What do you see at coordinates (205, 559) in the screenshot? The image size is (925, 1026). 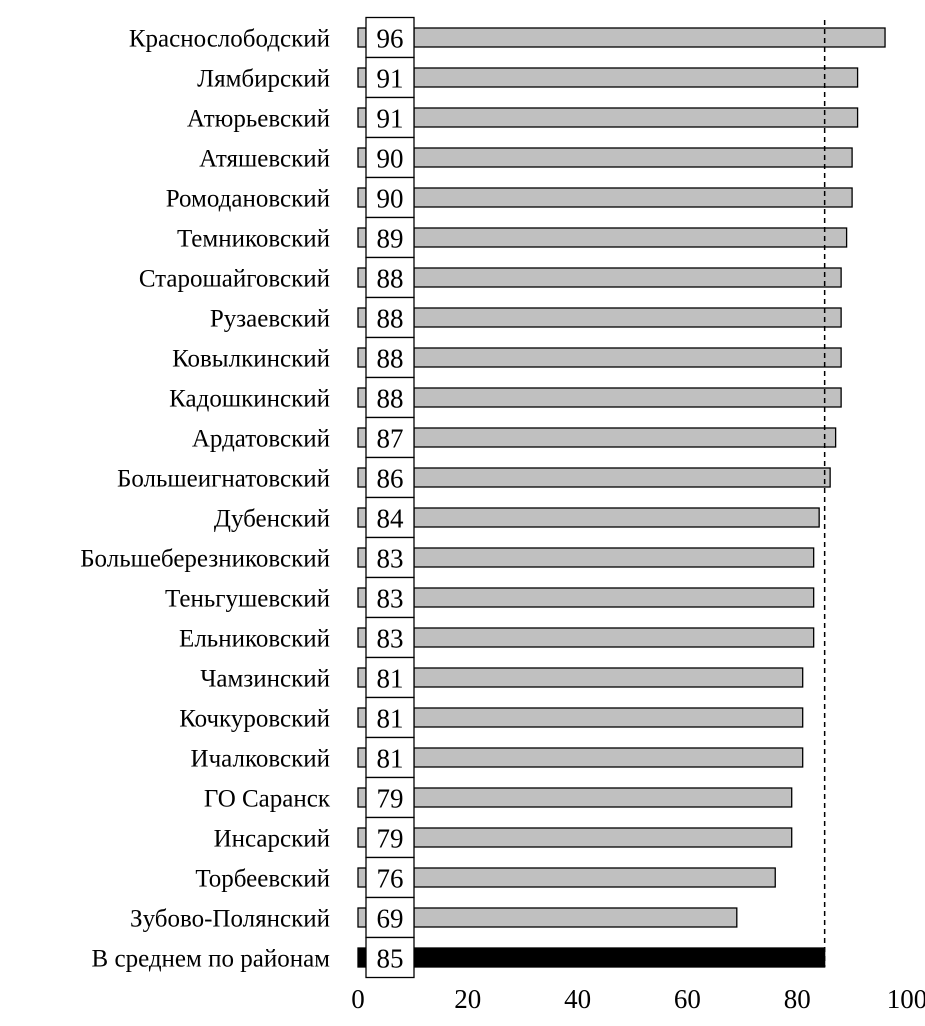 I see `category-label: Большеберезниковский` at bounding box center [205, 559].